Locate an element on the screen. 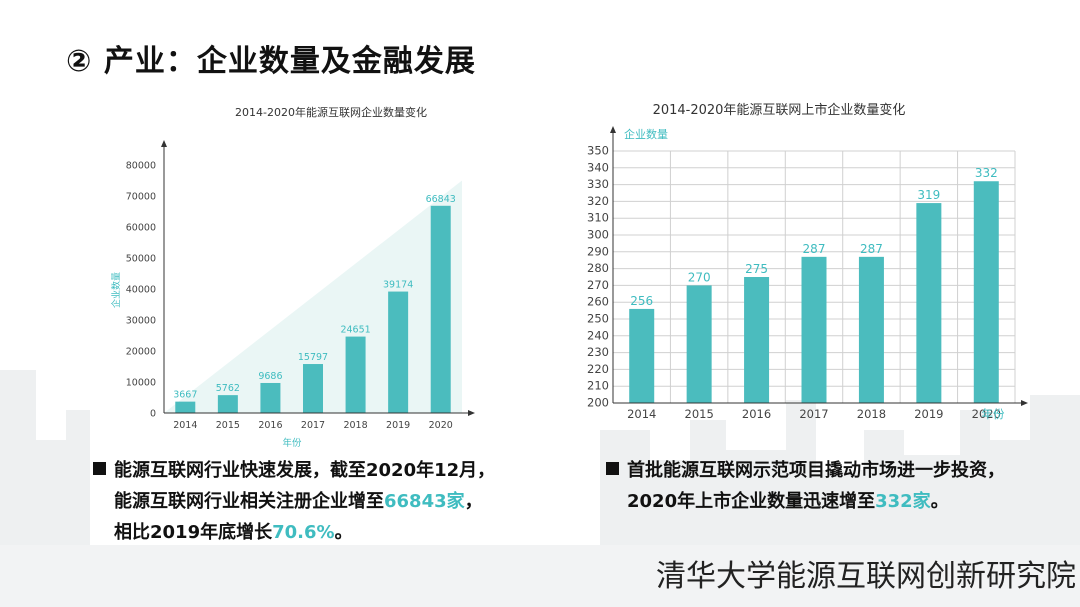 The image size is (1080, 607). data-label-2015: 270 is located at coordinates (699, 277).